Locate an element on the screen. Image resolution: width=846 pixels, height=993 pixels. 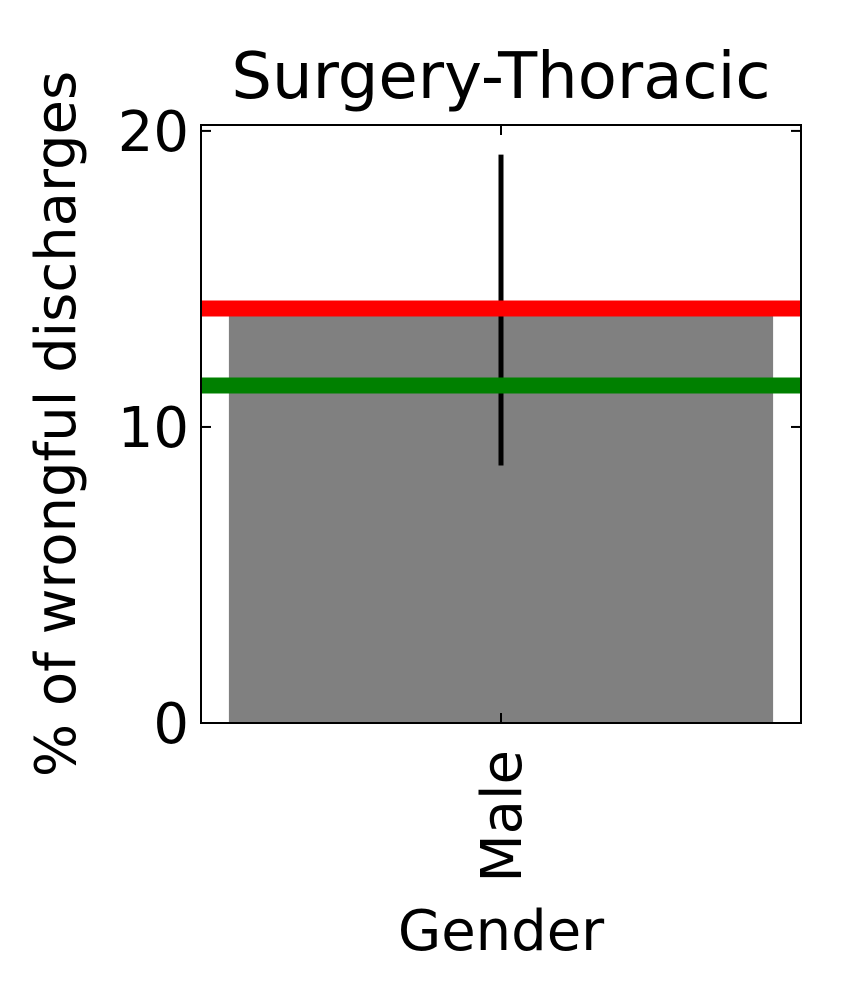
x-ticks-layer: Male is located at coordinates (502, 504).